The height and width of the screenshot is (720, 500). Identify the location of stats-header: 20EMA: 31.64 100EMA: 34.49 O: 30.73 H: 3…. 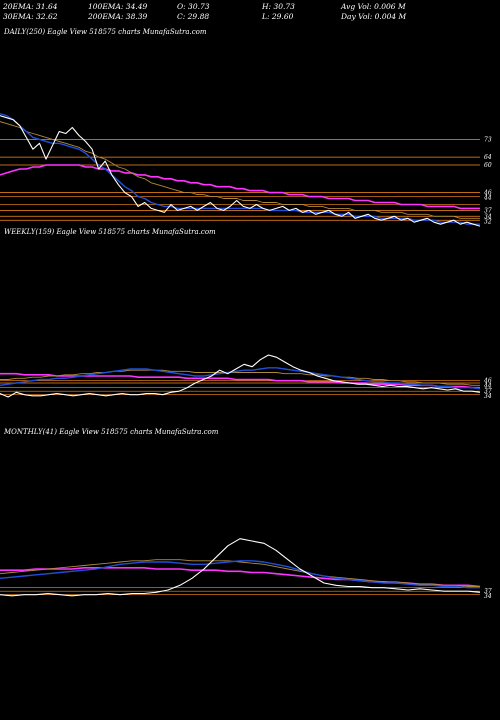
(250, 12).